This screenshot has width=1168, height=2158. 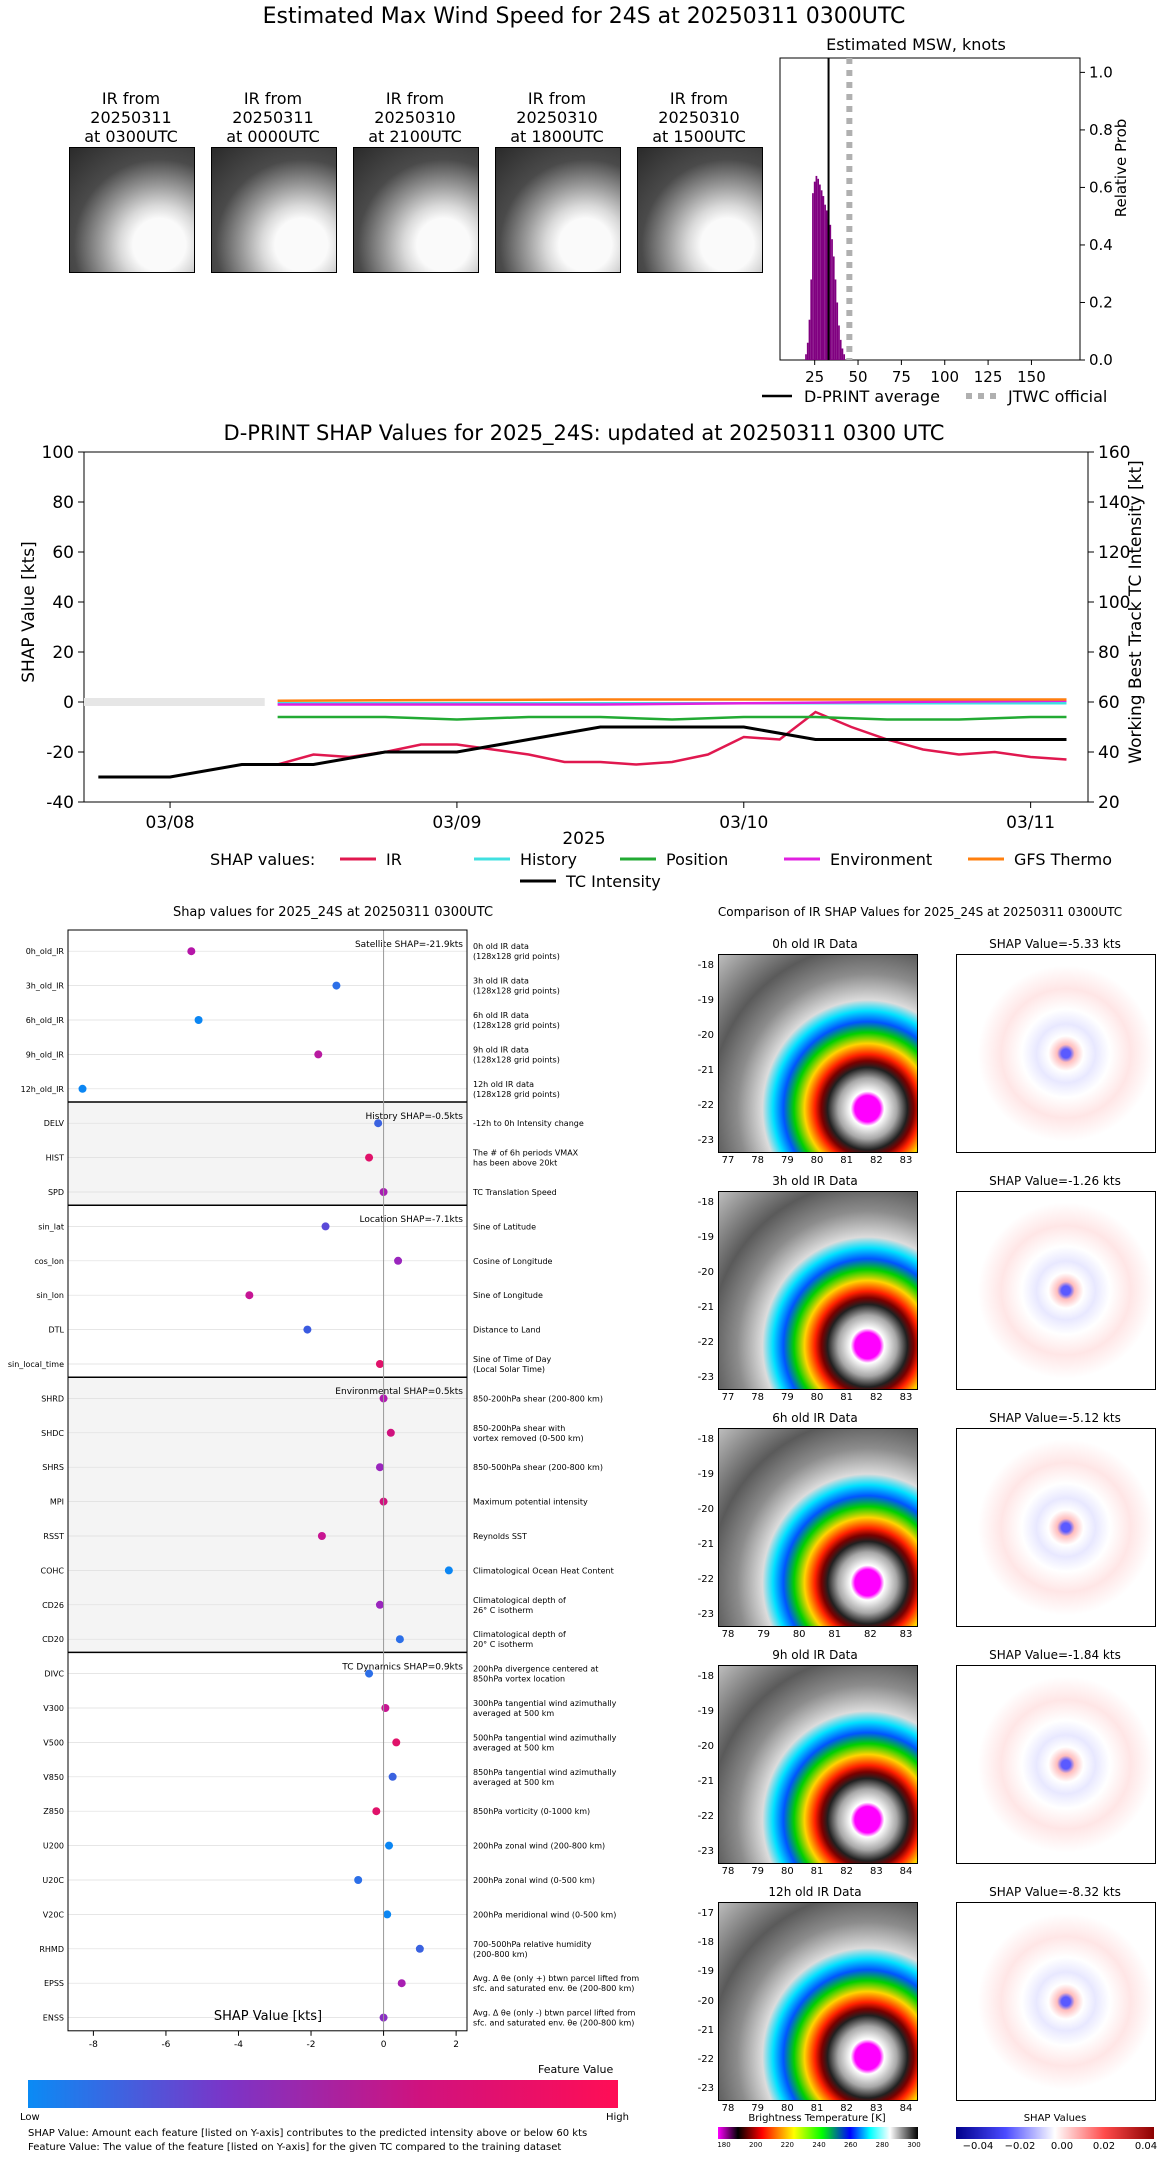 I want to click on feature-name: V300, so click(x=53, y=1708).